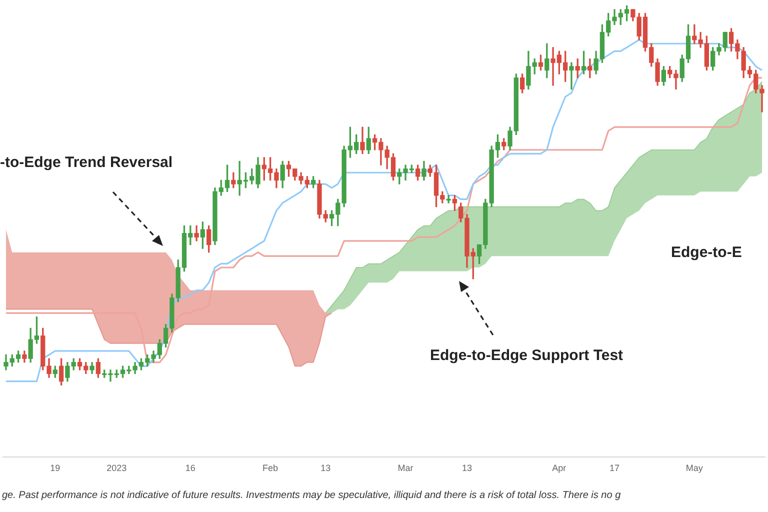  Describe the element at coordinates (706, 252) in the screenshot. I see `annotation: Edge-to-E` at that location.